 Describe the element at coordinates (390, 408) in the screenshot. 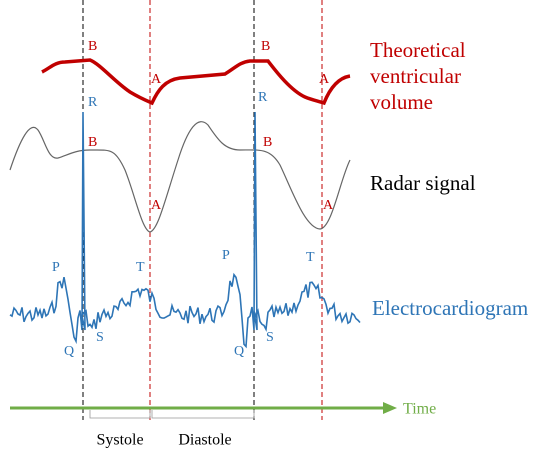

I see `time-arrowhead` at that location.